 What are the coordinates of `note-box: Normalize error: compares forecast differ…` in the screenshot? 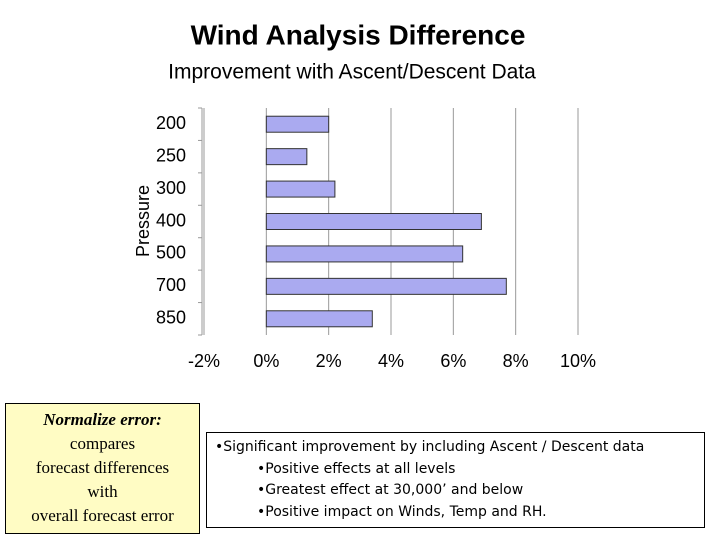 It's located at (102, 468).